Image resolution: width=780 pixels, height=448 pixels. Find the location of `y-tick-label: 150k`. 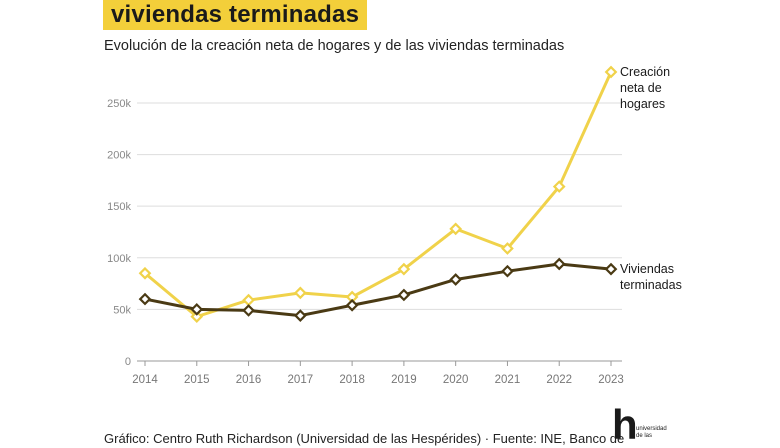

y-tick-label: 150k is located at coordinates (119, 207).